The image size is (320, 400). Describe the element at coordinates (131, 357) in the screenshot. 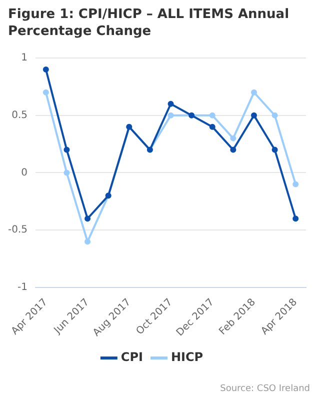

I see `legend-label: CPI` at that location.